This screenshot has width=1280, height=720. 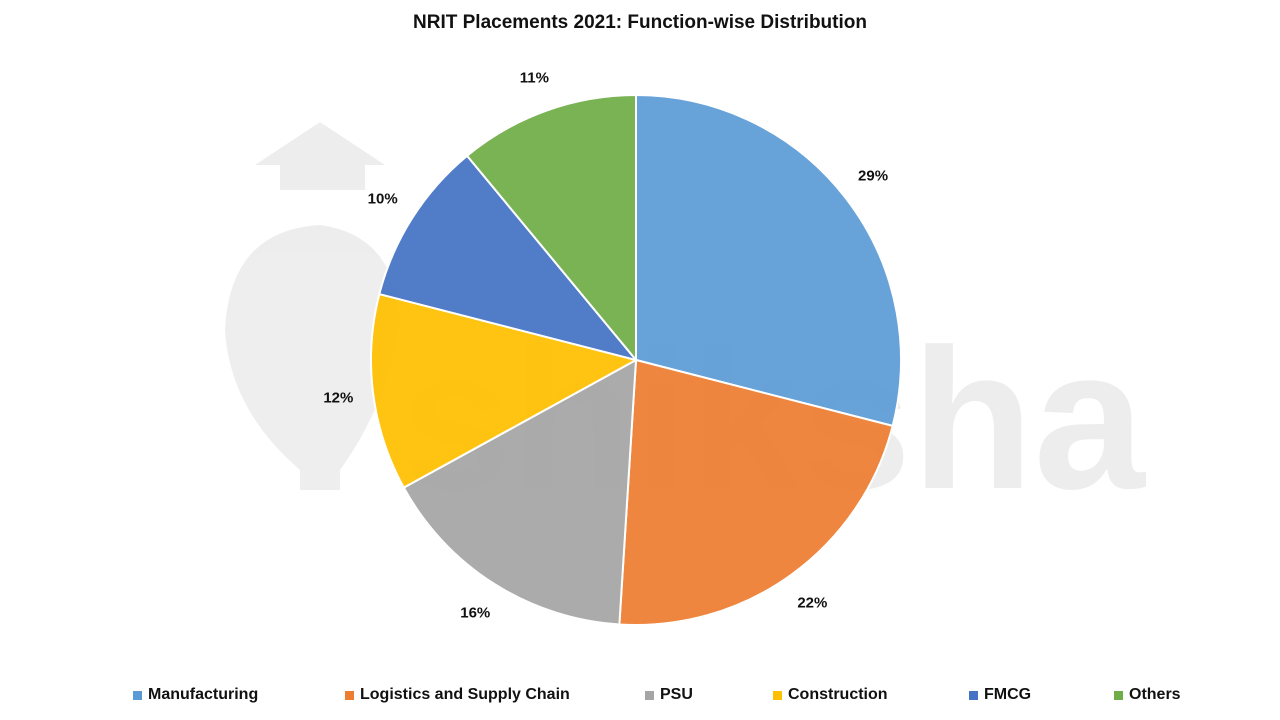 I want to click on data-label: 11%, so click(x=534, y=78).